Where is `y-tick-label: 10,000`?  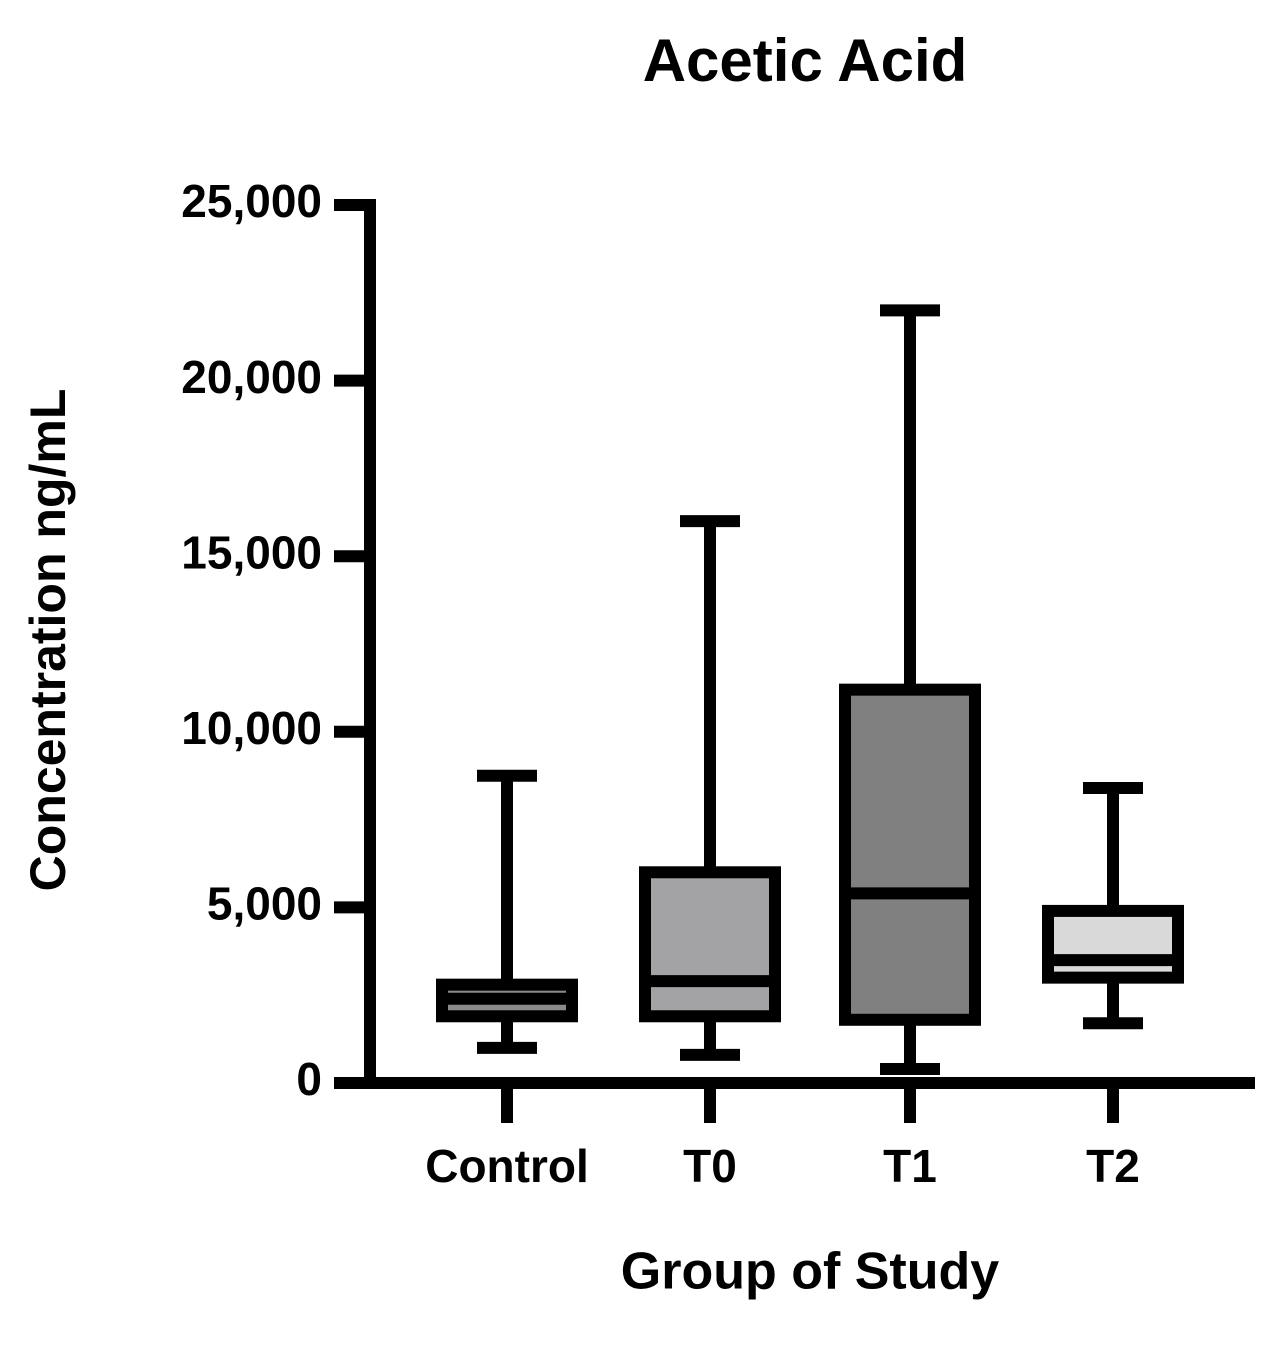
y-tick-label: 10,000 is located at coordinates (251, 728).